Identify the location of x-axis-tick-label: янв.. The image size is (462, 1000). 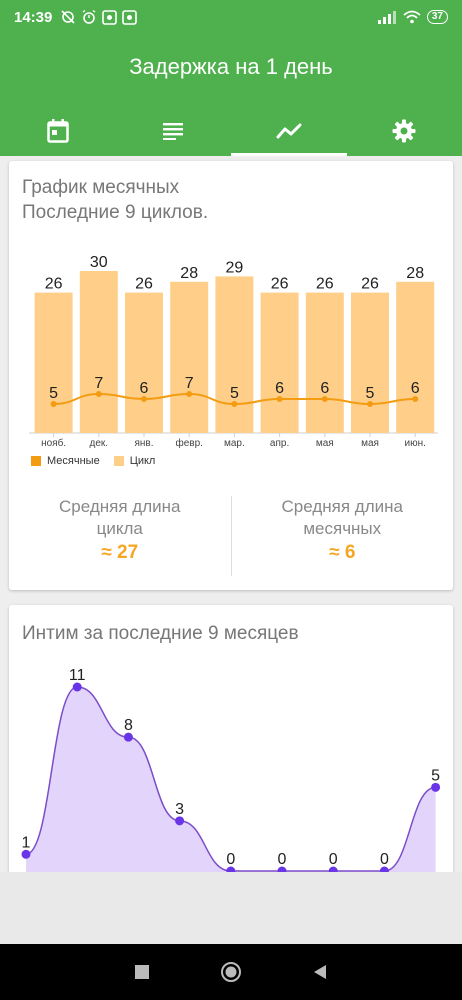
(143, 443).